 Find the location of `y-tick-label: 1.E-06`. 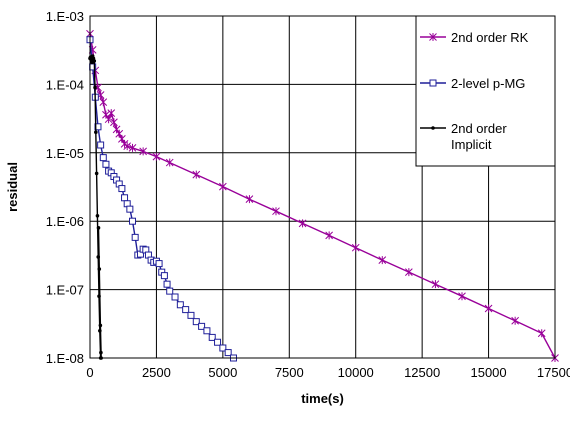

y-tick-label: 1.E-06 is located at coordinates (65, 221).